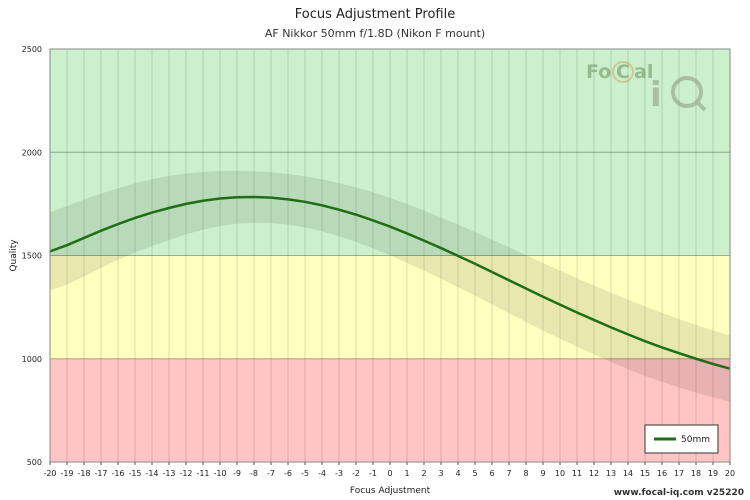 Image resolution: width=750 pixels, height=500 pixels. What do you see at coordinates (202, 473) in the screenshot?
I see `x-tick-label: -11` at bounding box center [202, 473].